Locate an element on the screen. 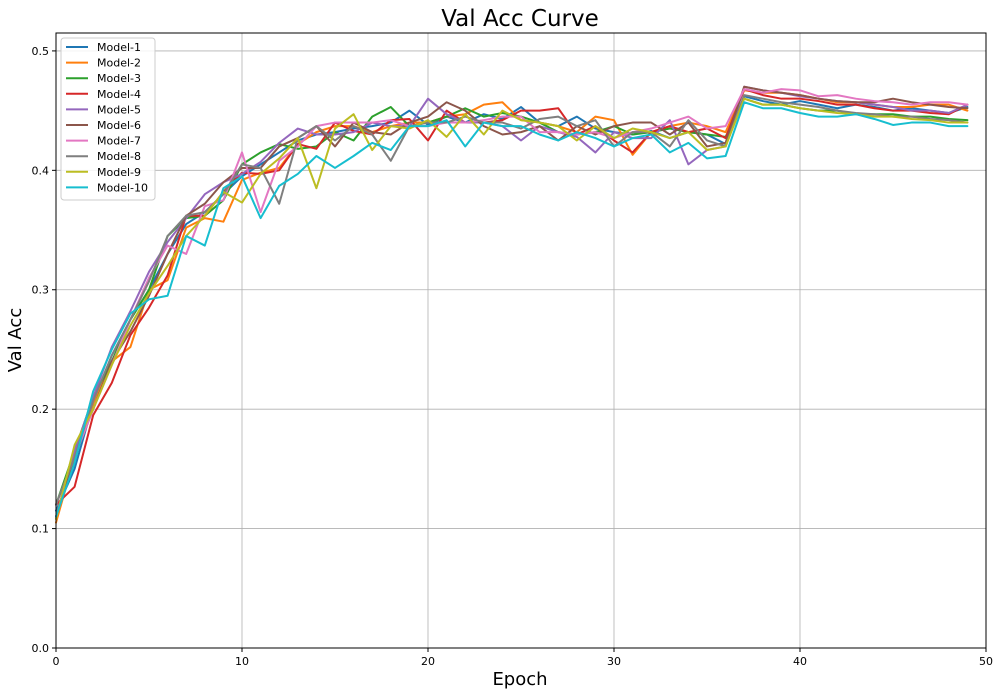 Image resolution: width=1001 pixels, height=696 pixels. legend-label: Model-1 is located at coordinates (119, 47).